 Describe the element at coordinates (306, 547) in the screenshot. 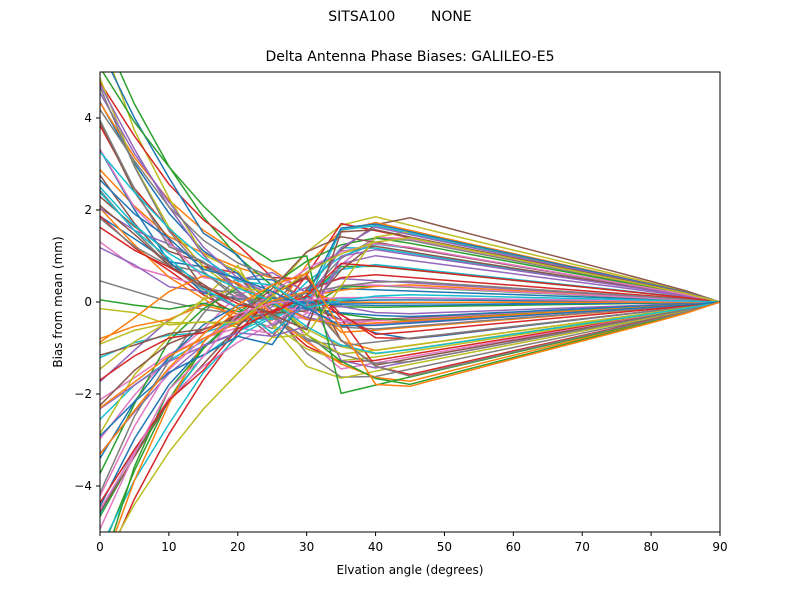

I see `x-tick-label: 30` at that location.